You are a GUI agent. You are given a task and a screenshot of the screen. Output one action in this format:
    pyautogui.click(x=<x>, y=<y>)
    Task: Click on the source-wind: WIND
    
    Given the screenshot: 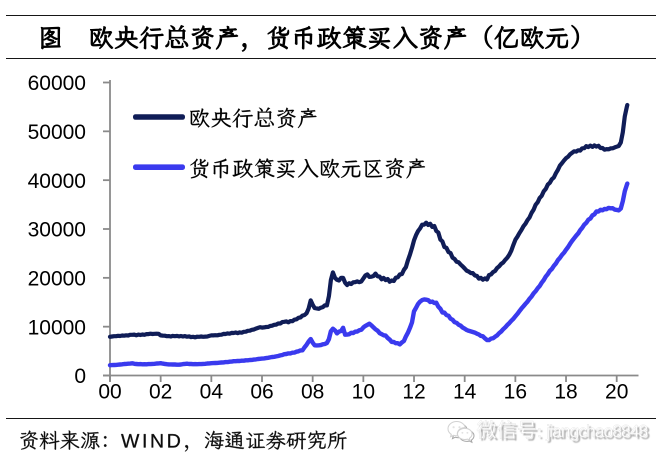 What is the action you would take?
    pyautogui.click(x=126, y=446)
    